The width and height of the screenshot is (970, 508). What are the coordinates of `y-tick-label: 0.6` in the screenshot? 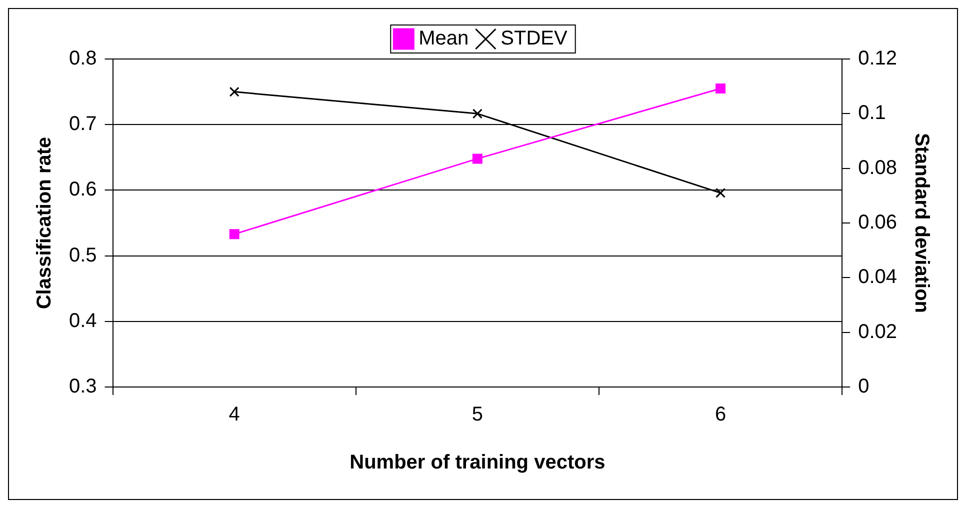 It's located at (82, 189).